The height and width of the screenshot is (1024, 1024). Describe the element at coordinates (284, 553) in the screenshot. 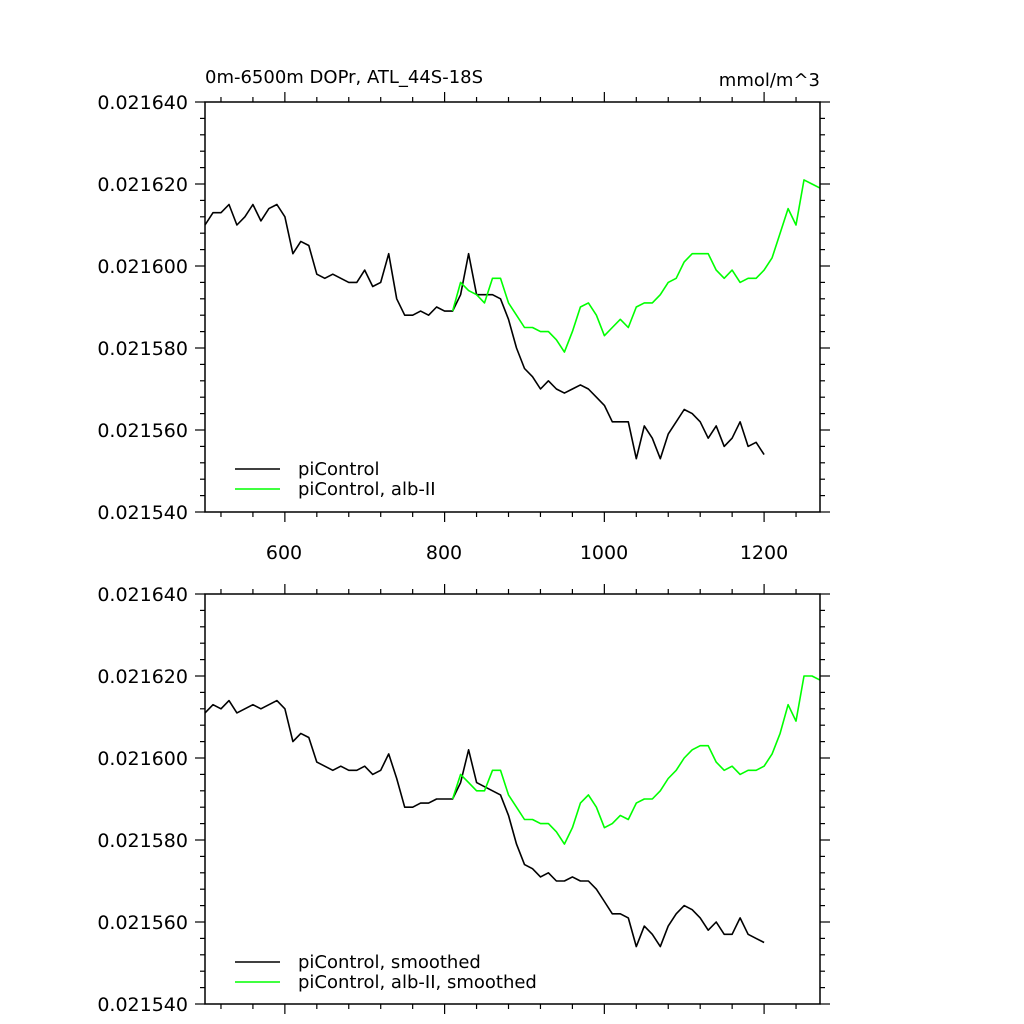

I see `x-tick-label: 600` at that location.